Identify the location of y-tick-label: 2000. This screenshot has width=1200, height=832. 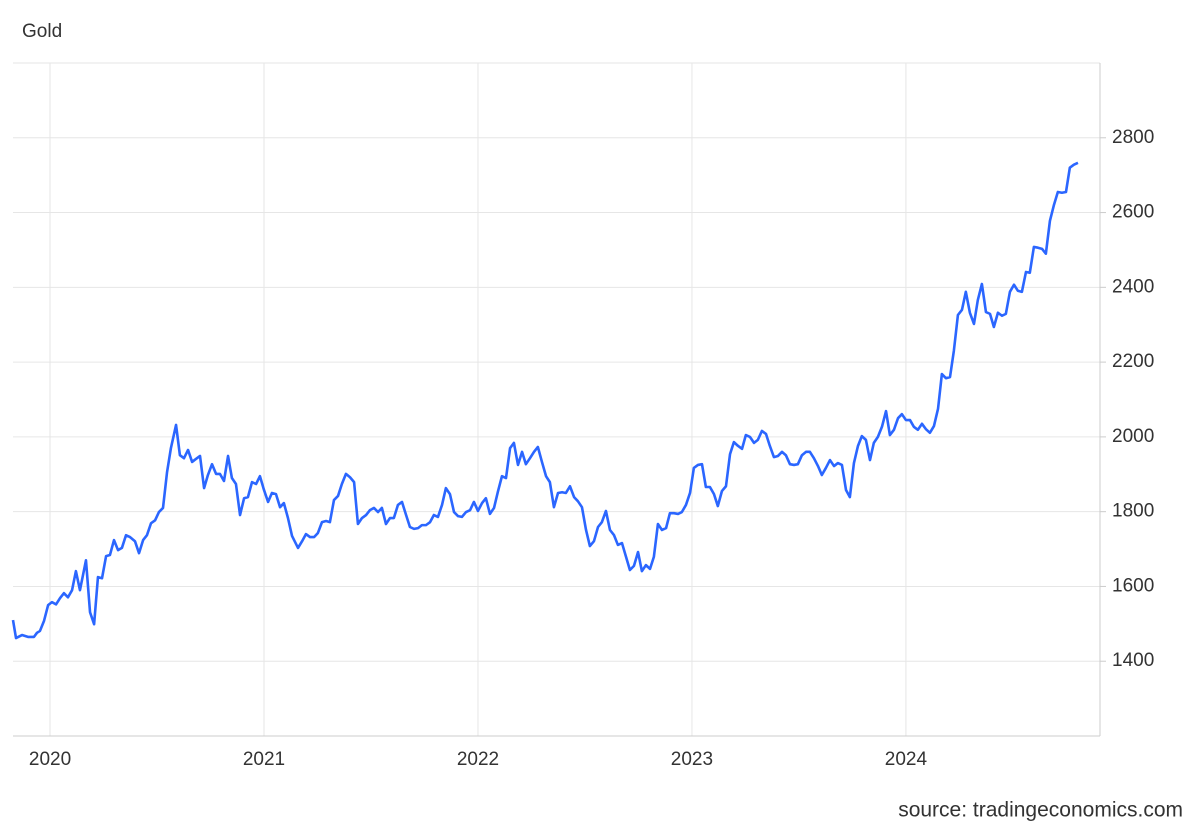
(1133, 436).